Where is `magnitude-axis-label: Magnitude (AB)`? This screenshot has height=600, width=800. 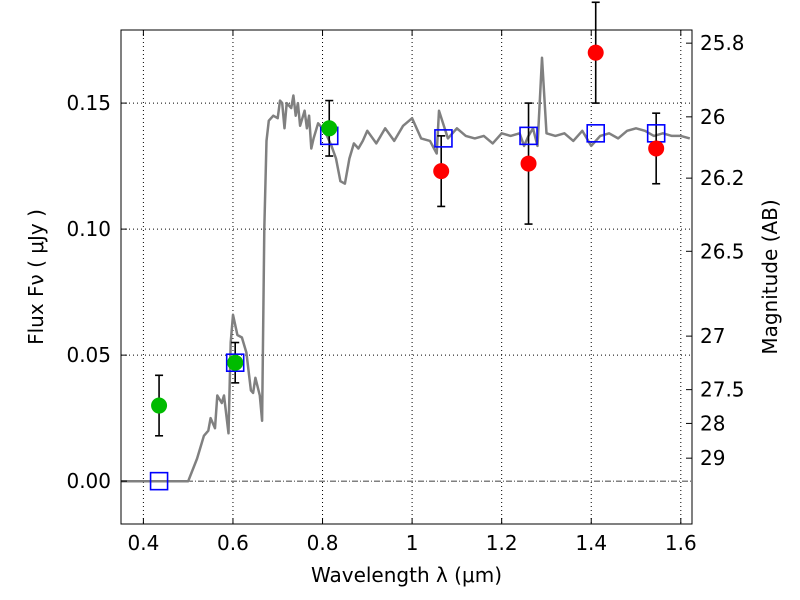 magnitude-axis-label: Magnitude (AB) is located at coordinates (770, 276).